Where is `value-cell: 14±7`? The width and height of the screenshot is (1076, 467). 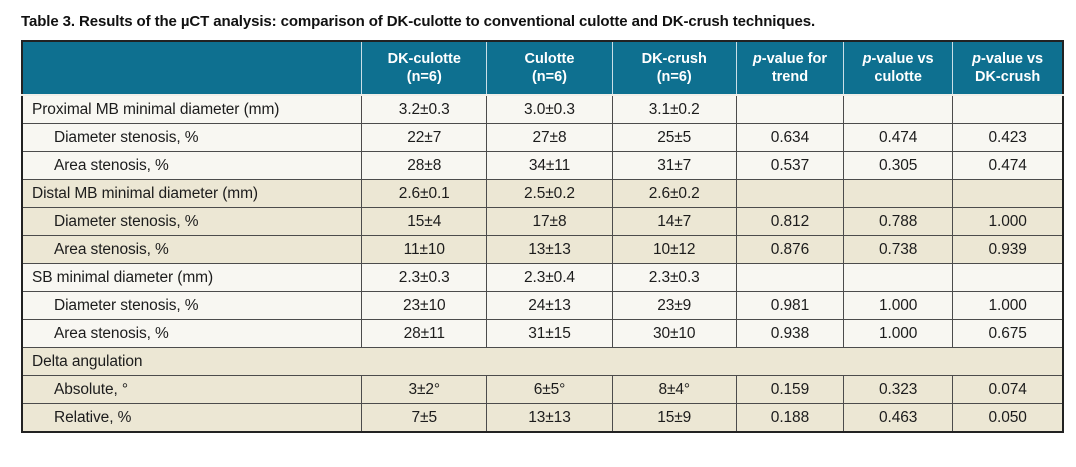 value-cell: 14±7 is located at coordinates (674, 221).